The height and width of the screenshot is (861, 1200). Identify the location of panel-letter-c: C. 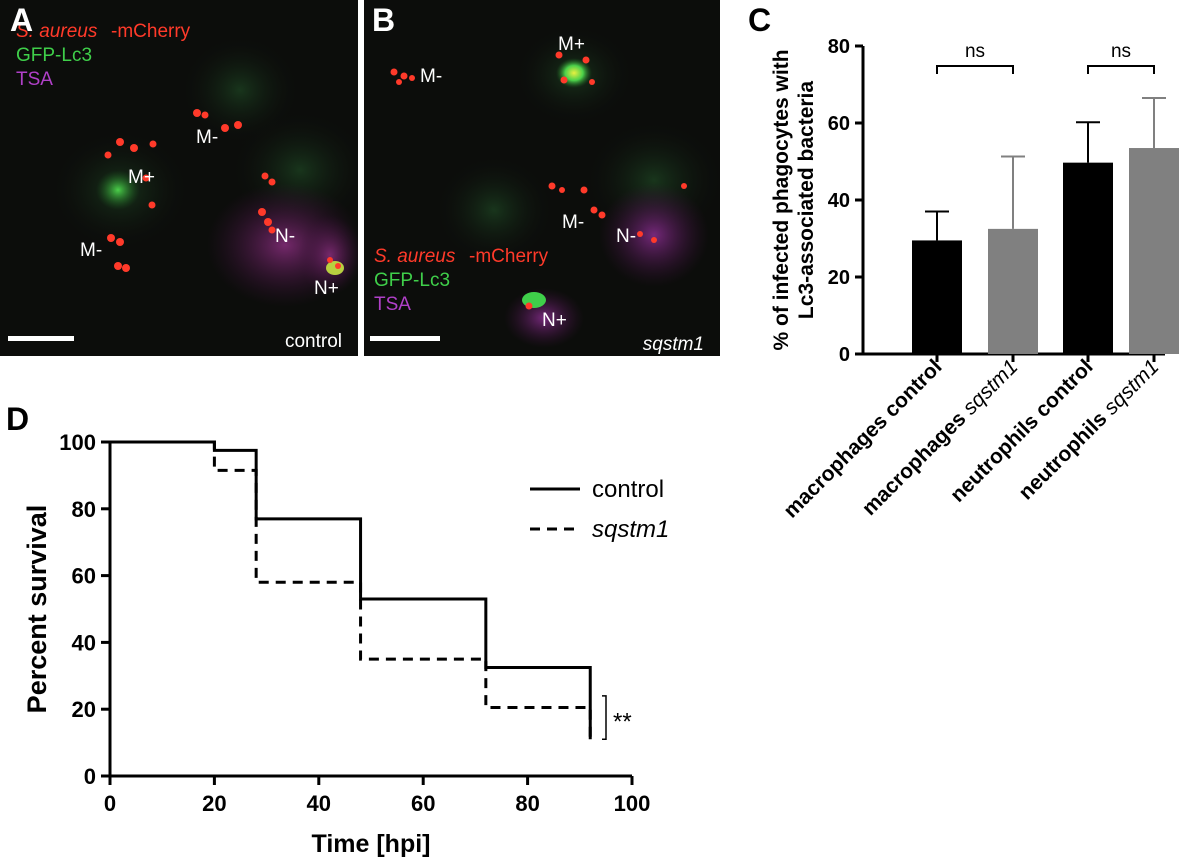
(760, 20).